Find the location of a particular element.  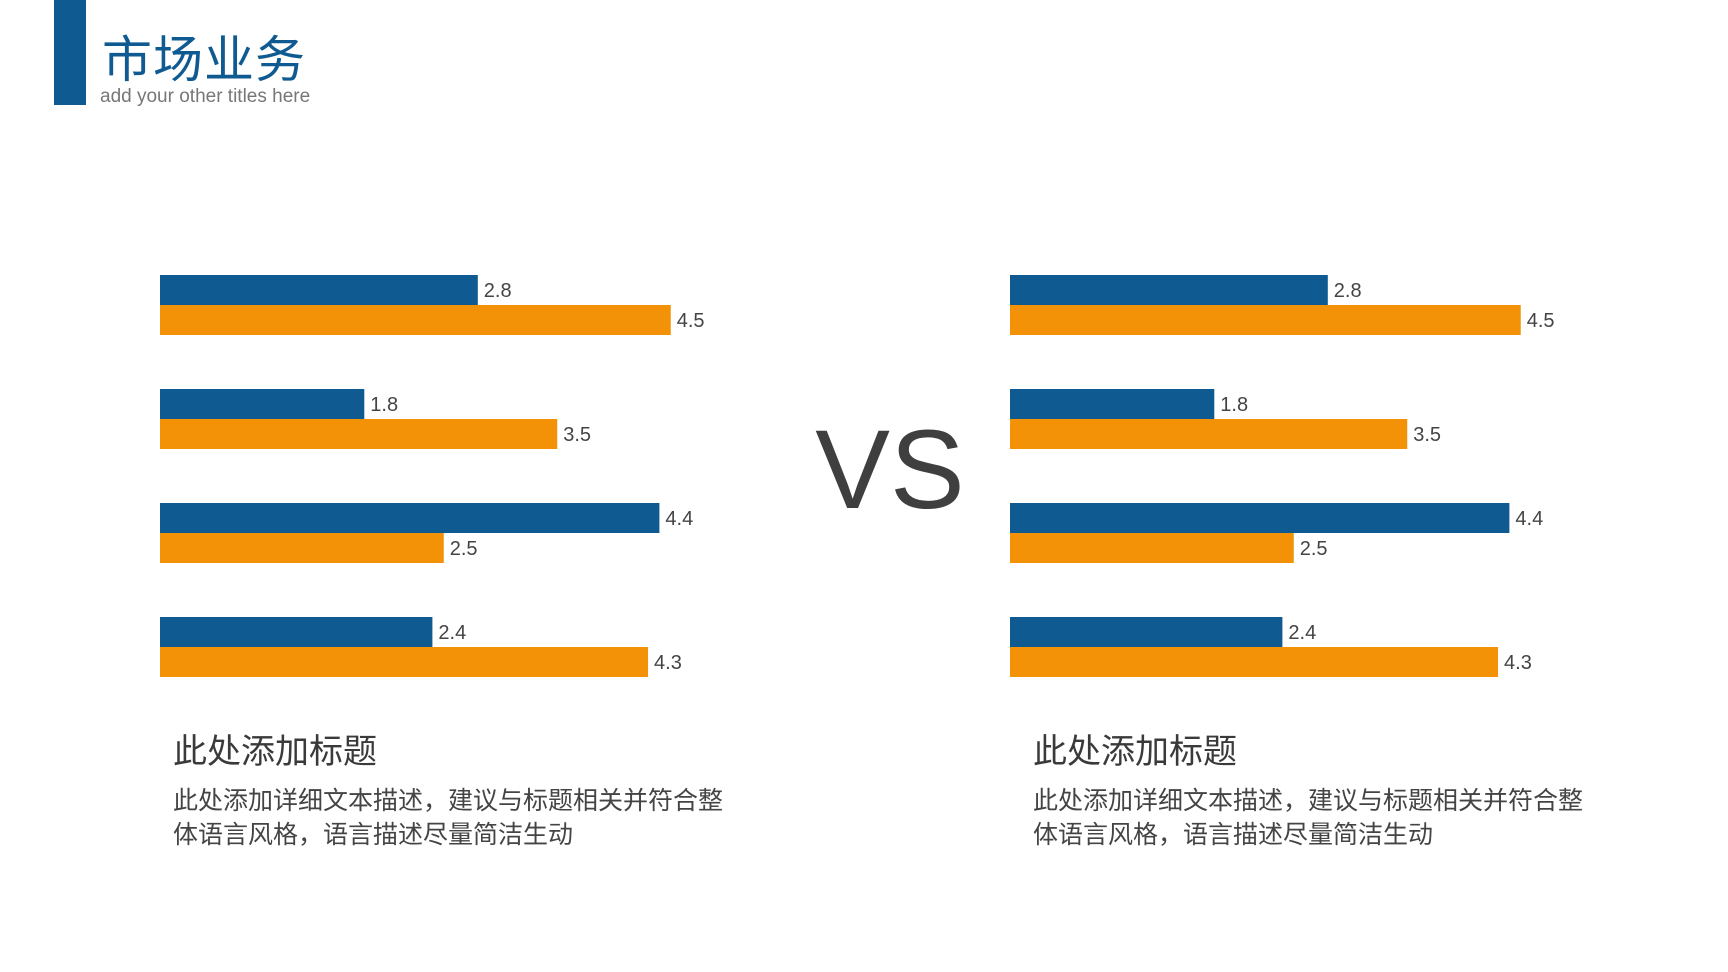

page-subtitle: add your other titles here is located at coordinates (205, 96).